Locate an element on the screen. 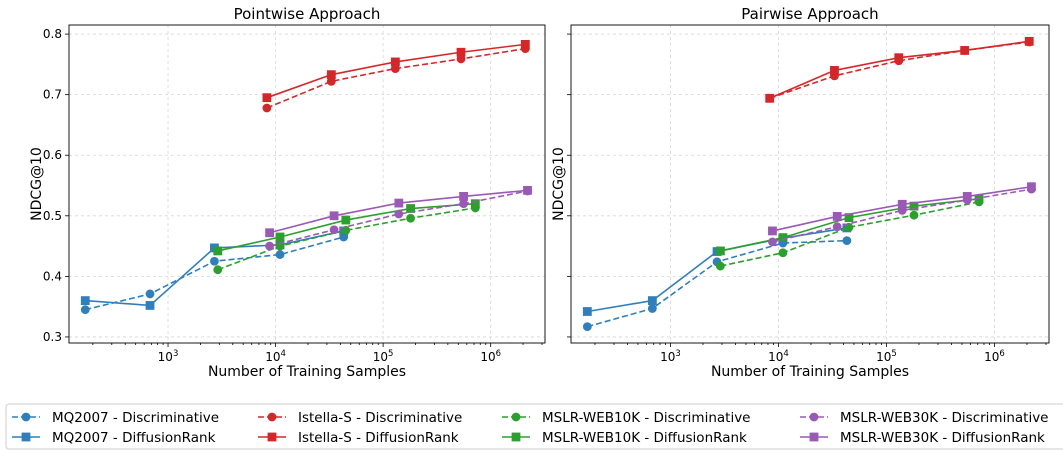 The image size is (1063, 450). legend-entry-web10k-diffusionrank: MSLR-WEB10K - DiffusionRank is located at coordinates (624, 438).